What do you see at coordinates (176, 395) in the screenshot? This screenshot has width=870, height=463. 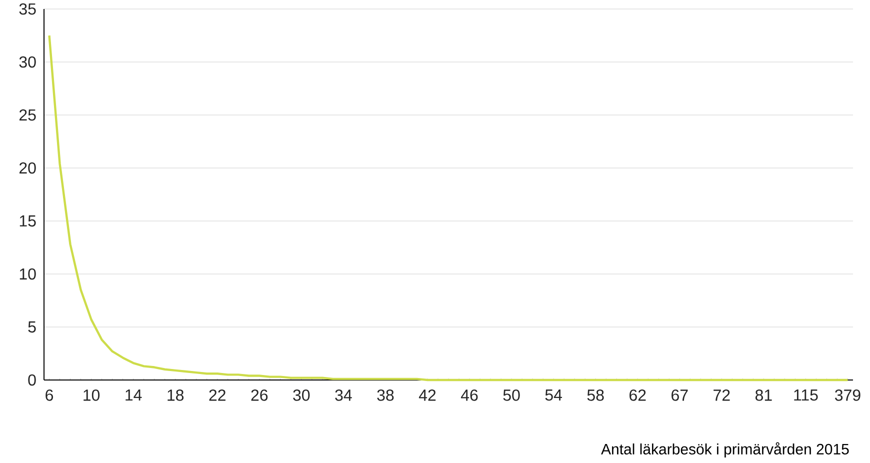 I see `x-tick-label: 18` at bounding box center [176, 395].